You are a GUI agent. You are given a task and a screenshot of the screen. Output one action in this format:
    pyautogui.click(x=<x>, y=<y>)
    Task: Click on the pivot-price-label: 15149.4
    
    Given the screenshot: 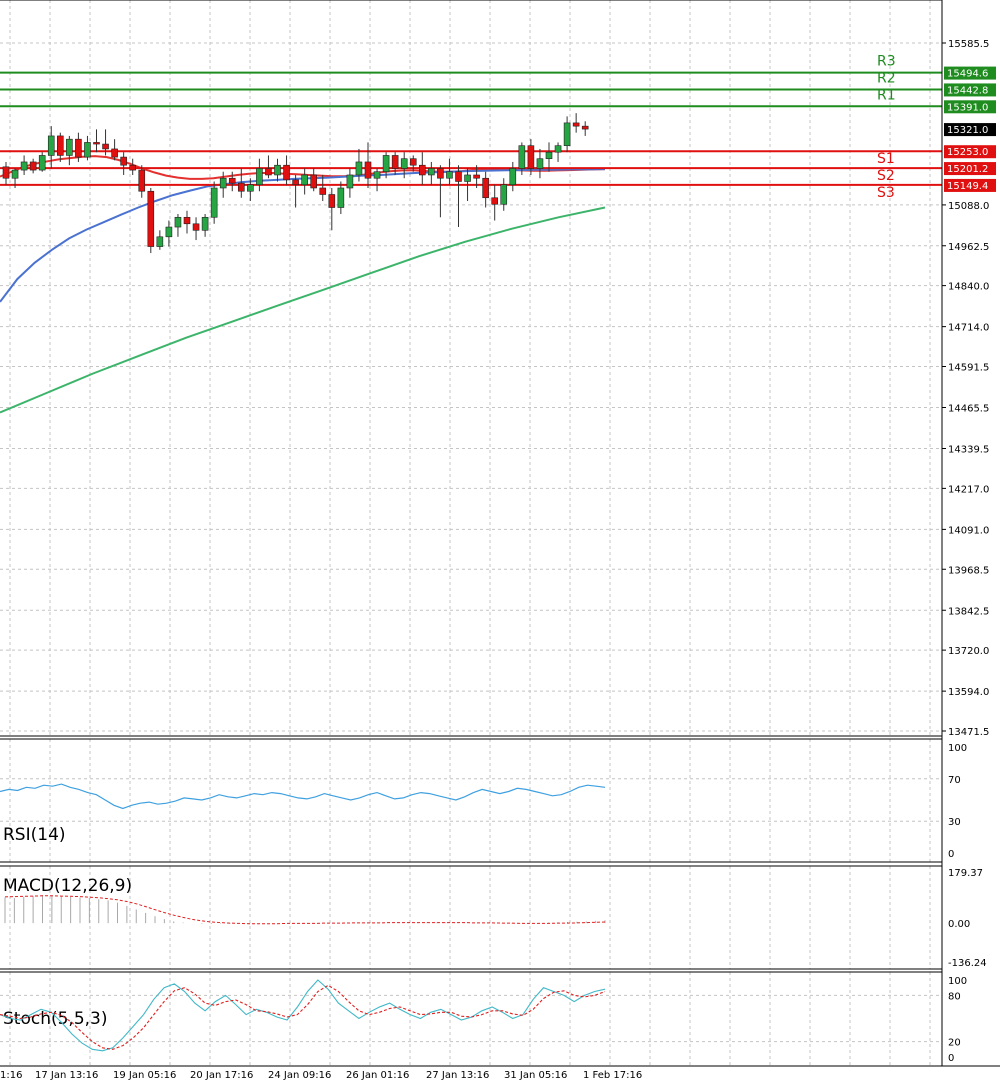 What is the action you would take?
    pyautogui.click(x=967, y=186)
    